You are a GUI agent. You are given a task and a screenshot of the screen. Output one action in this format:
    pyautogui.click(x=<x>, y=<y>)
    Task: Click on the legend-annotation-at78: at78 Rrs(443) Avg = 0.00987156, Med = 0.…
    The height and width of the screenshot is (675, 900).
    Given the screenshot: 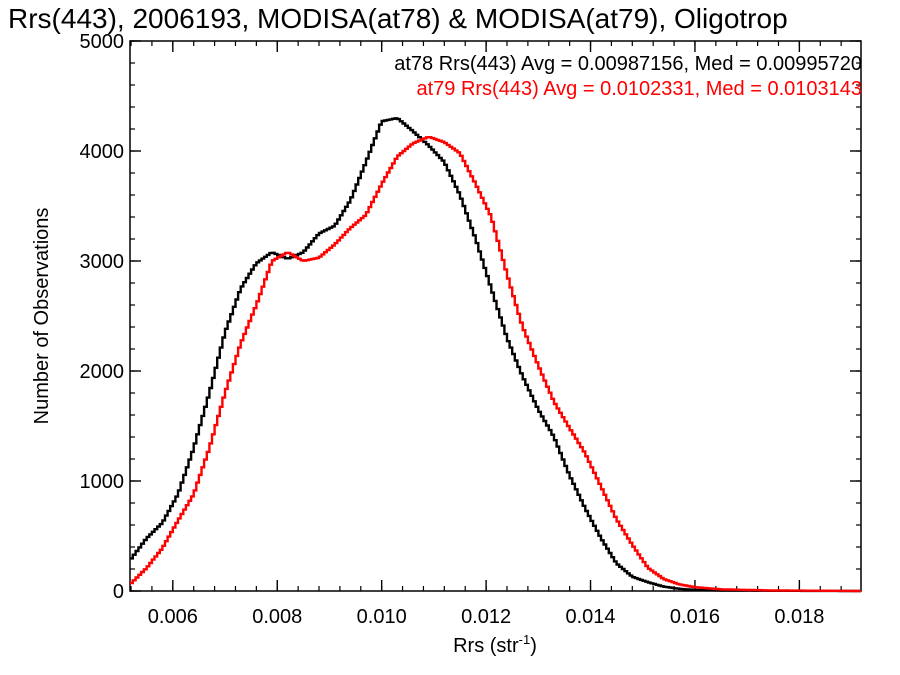 What is the action you would take?
    pyautogui.click(x=628, y=64)
    